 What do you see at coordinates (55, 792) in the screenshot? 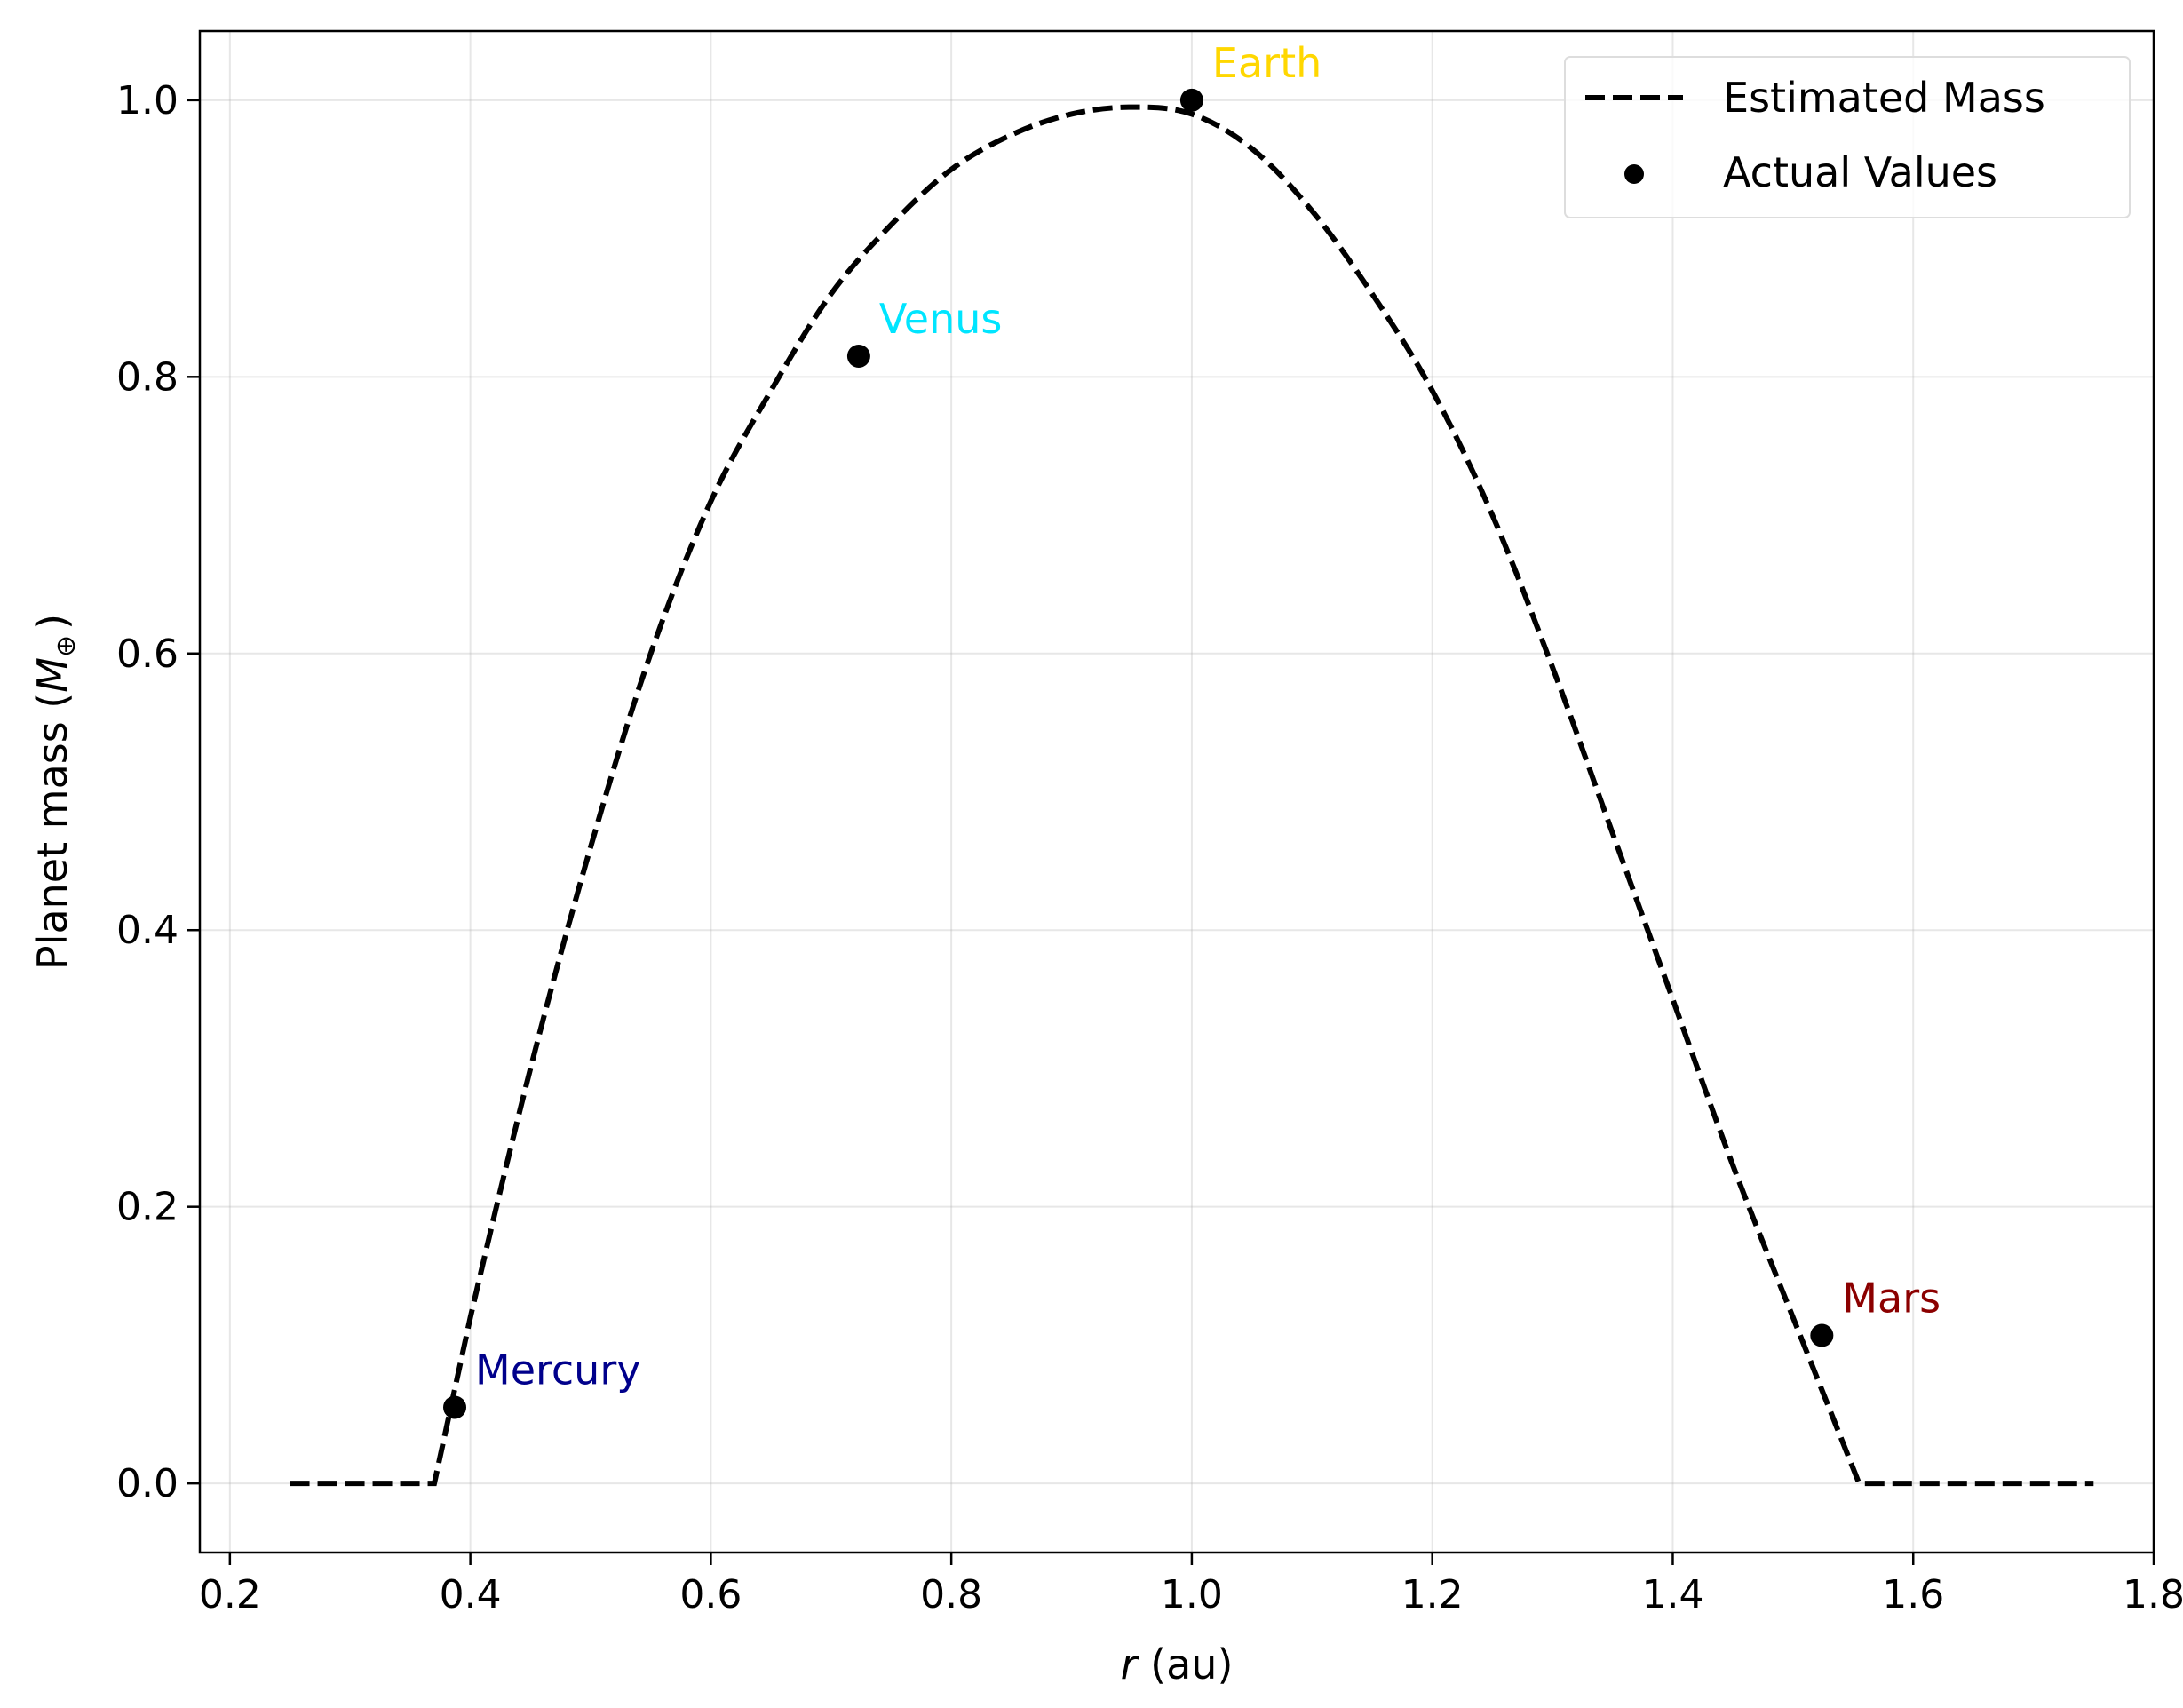
I see `y-axis-label: Planet mass (M⊕)` at bounding box center [55, 792].